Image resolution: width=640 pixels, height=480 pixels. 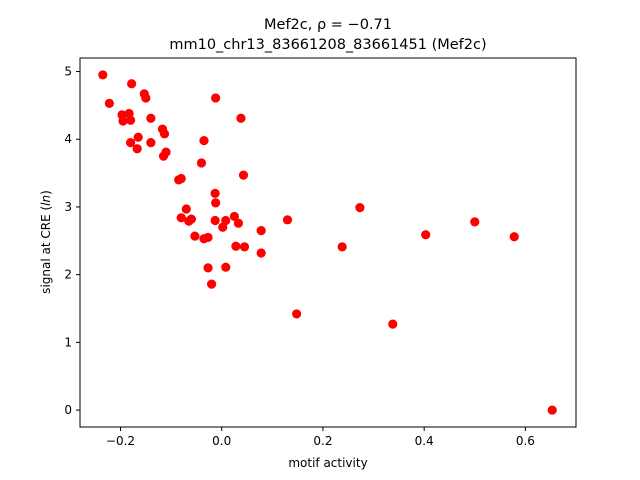 I want to click on y-axis-ticks: 0 1 2 3 4 5, so click(x=72, y=241).